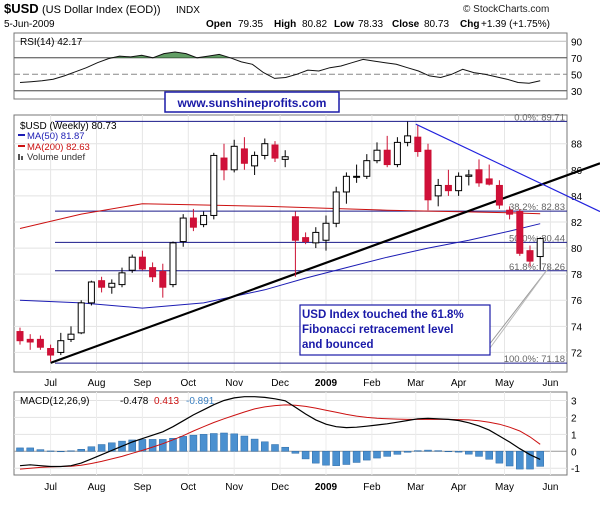 This screenshot has height=505, width=600. What do you see at coordinates (537, 207) in the screenshot?
I see `fib-level-label: 38.2%: 82.83` at bounding box center [537, 207].